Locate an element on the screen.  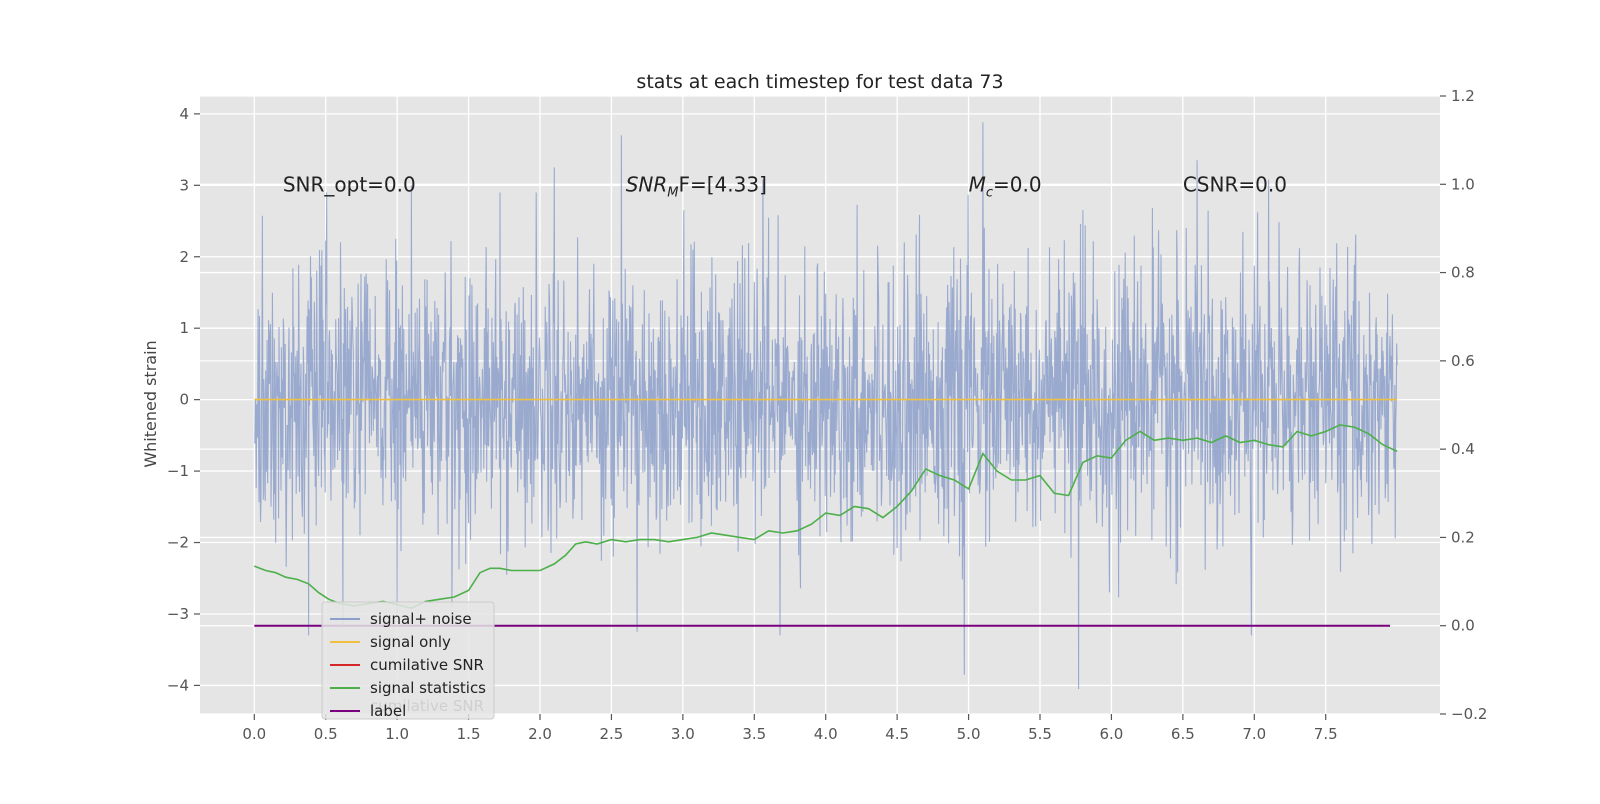
legend-label: signal statistics is located at coordinates (428, 688).